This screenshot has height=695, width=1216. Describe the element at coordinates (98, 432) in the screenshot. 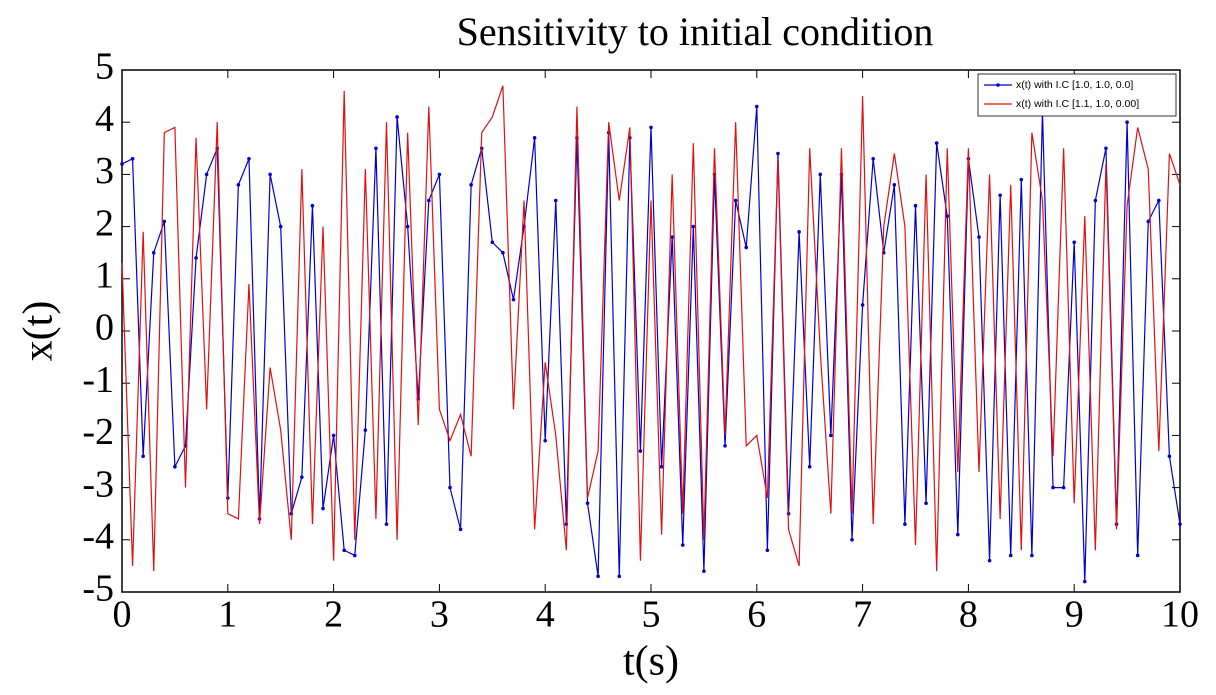

I see `y-tick-label: -2` at that location.